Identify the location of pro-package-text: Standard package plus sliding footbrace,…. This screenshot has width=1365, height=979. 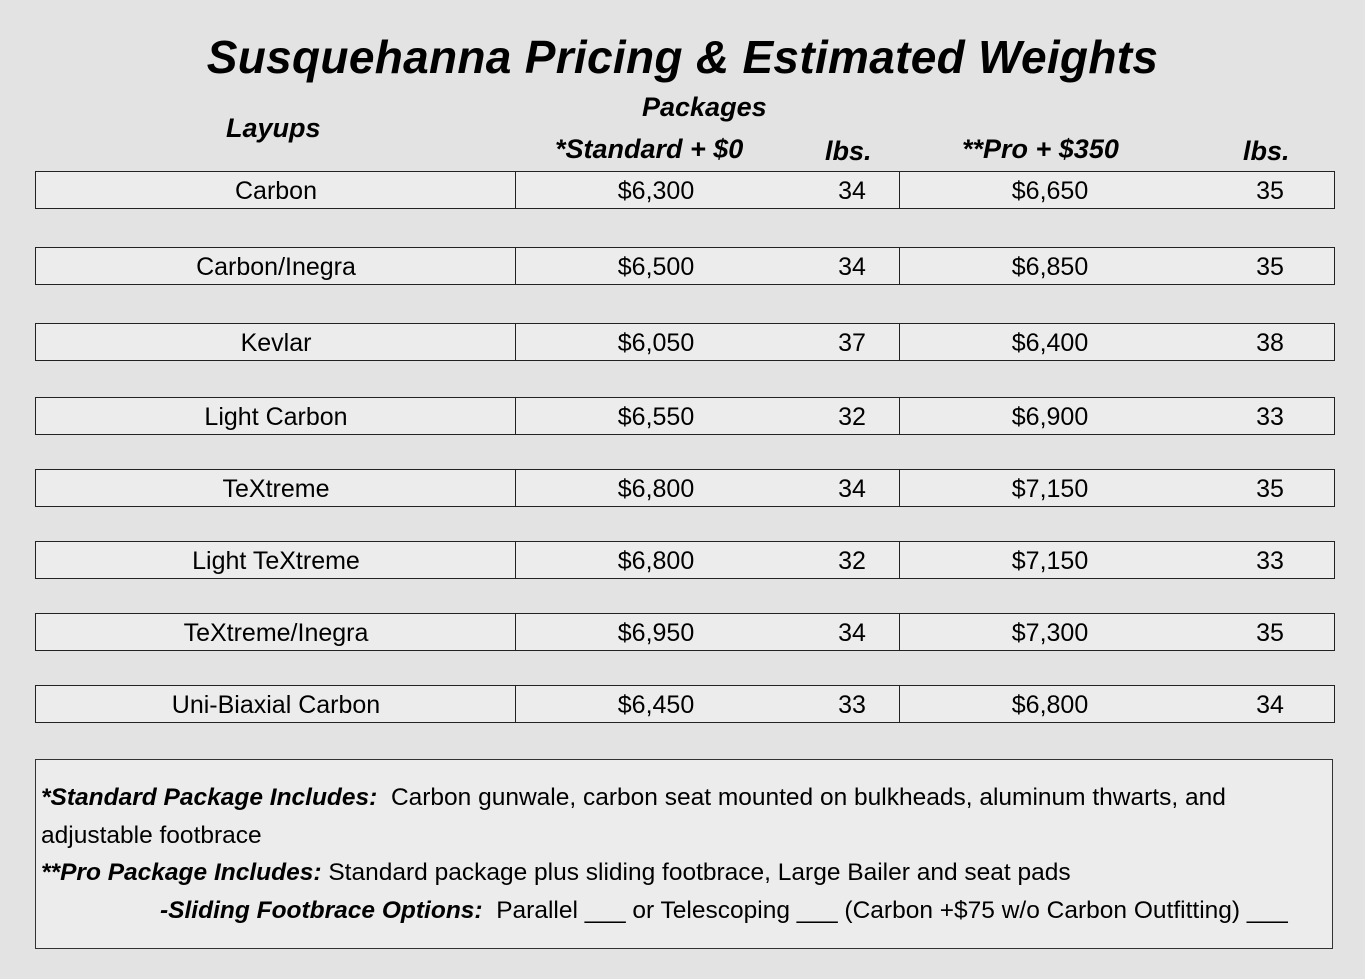
(699, 872).